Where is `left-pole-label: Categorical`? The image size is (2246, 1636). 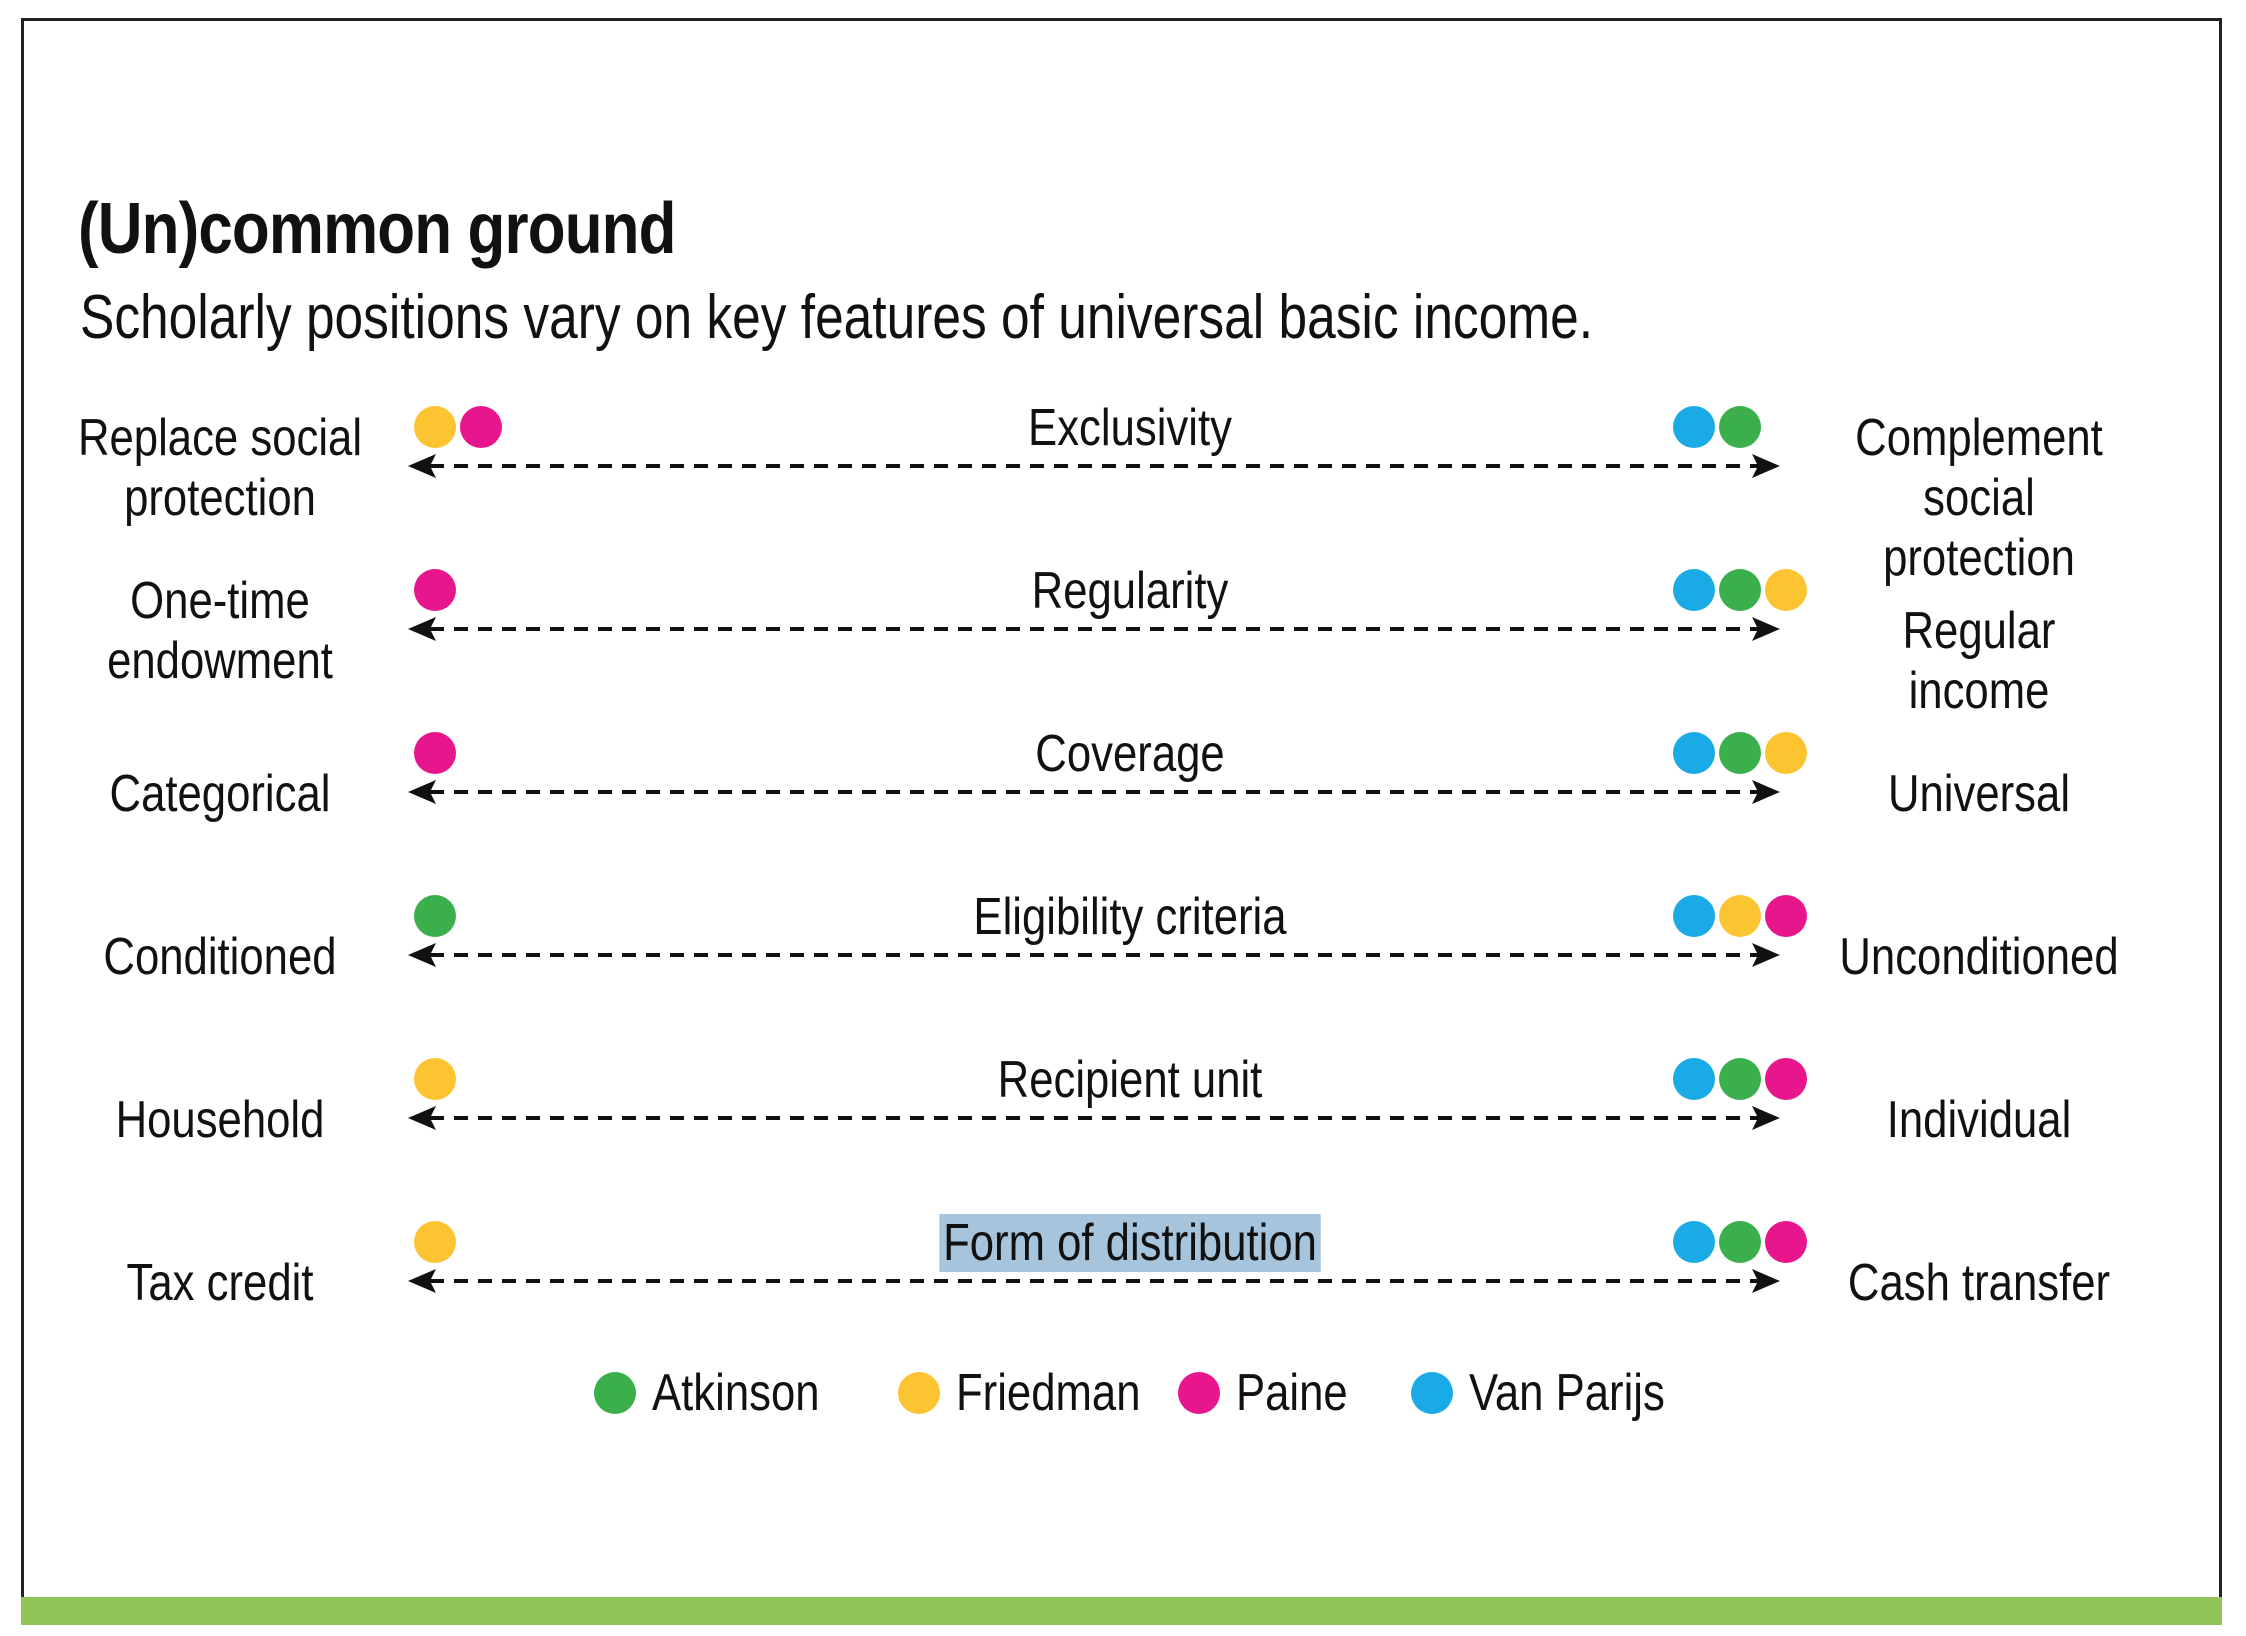 left-pole-label: Categorical is located at coordinates (220, 794).